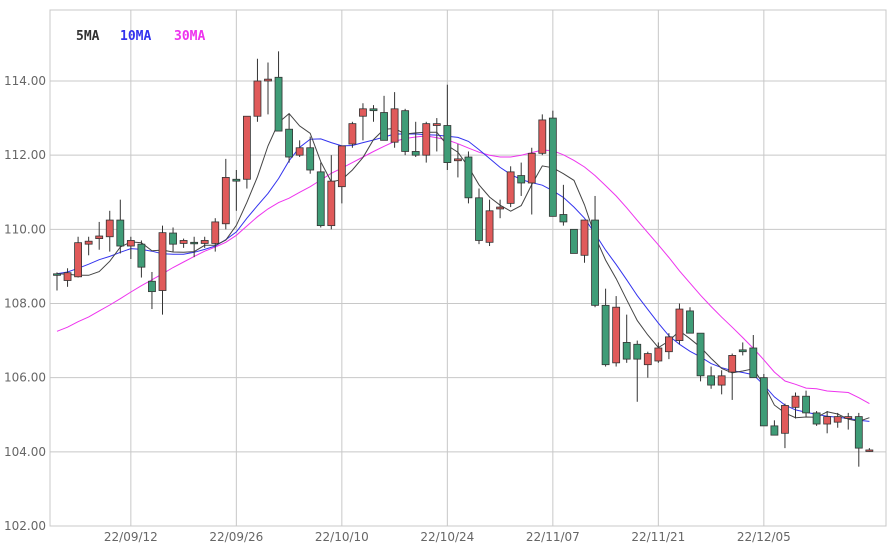 This screenshot has height=547, width=890. Describe the element at coordinates (764, 537) in the screenshot. I see `x-tick-label: 22/12/05` at that location.